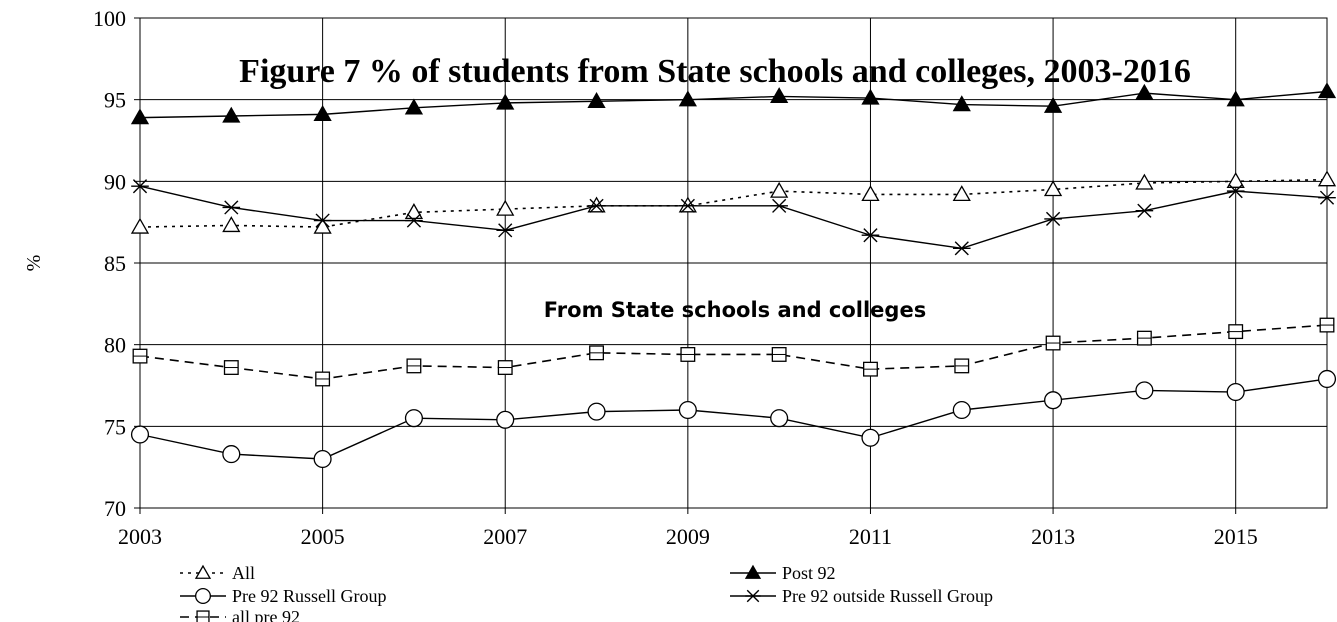 The height and width of the screenshot is (622, 1337). I want to click on legend-label: All, so click(243, 573).